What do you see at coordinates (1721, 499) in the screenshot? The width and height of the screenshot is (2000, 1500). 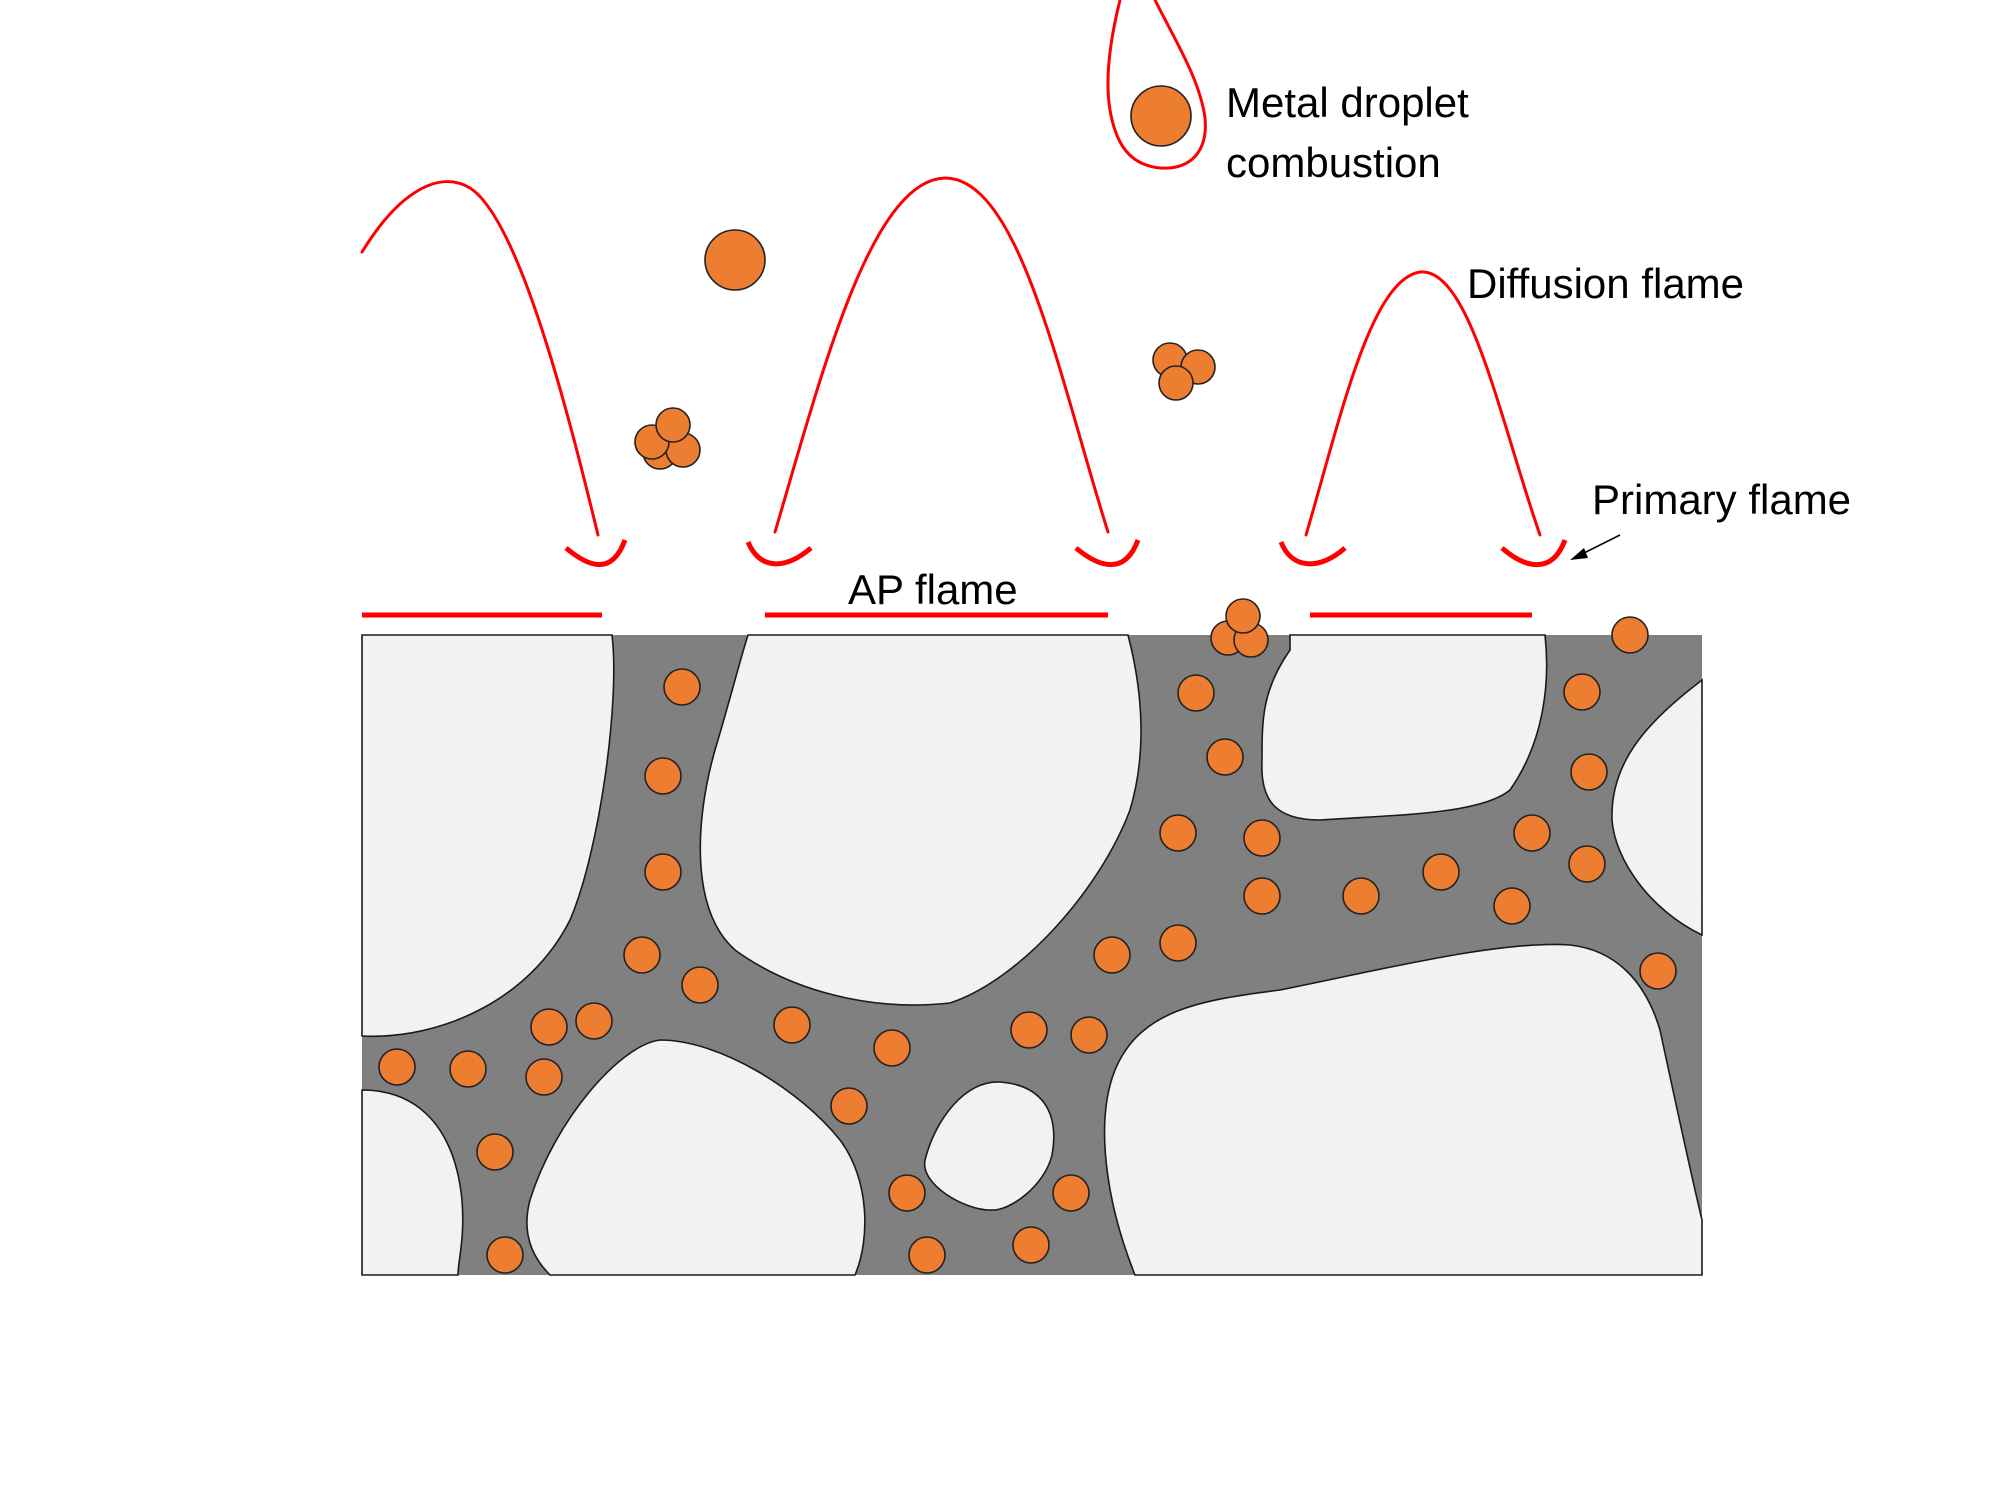 I see `label-primary-flame: Primary flame` at bounding box center [1721, 499].